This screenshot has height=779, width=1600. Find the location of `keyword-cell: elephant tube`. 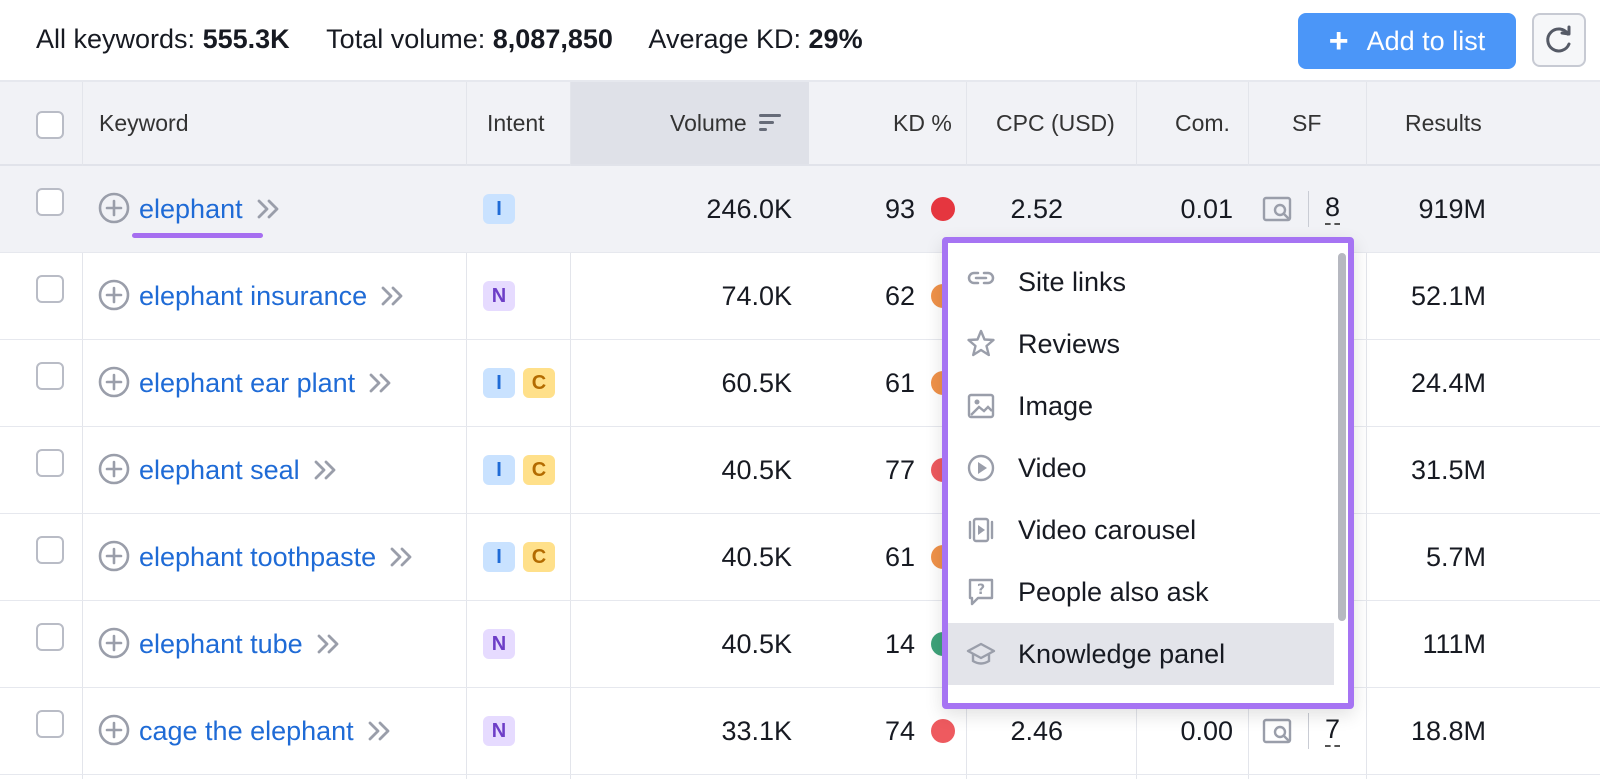

keyword-cell: elephant tube is located at coordinates (241, 644).